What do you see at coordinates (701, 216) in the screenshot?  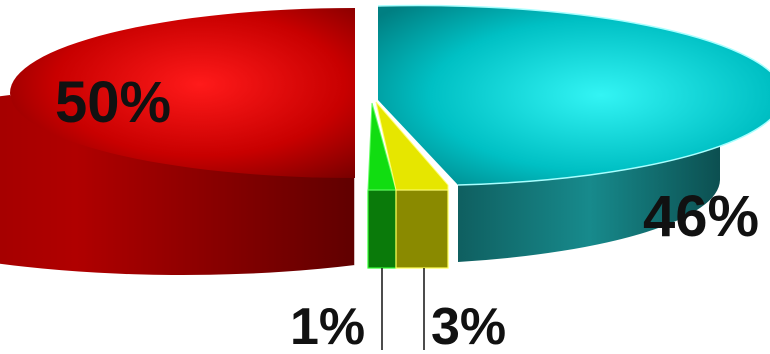 I see `slice-label-46: 46%` at bounding box center [701, 216].